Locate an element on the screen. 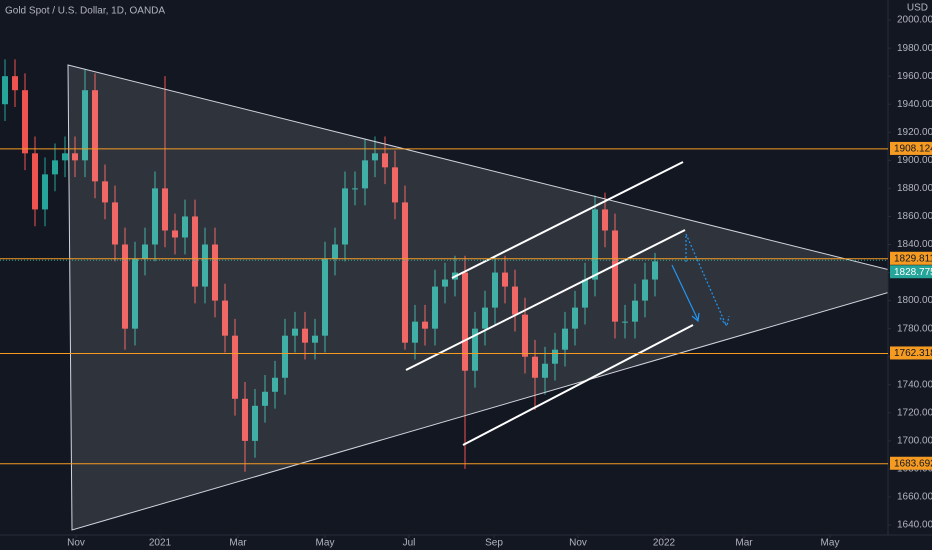 Image resolution: width=932 pixels, height=550 pixels. last-price-box is located at coordinates (911, 272).